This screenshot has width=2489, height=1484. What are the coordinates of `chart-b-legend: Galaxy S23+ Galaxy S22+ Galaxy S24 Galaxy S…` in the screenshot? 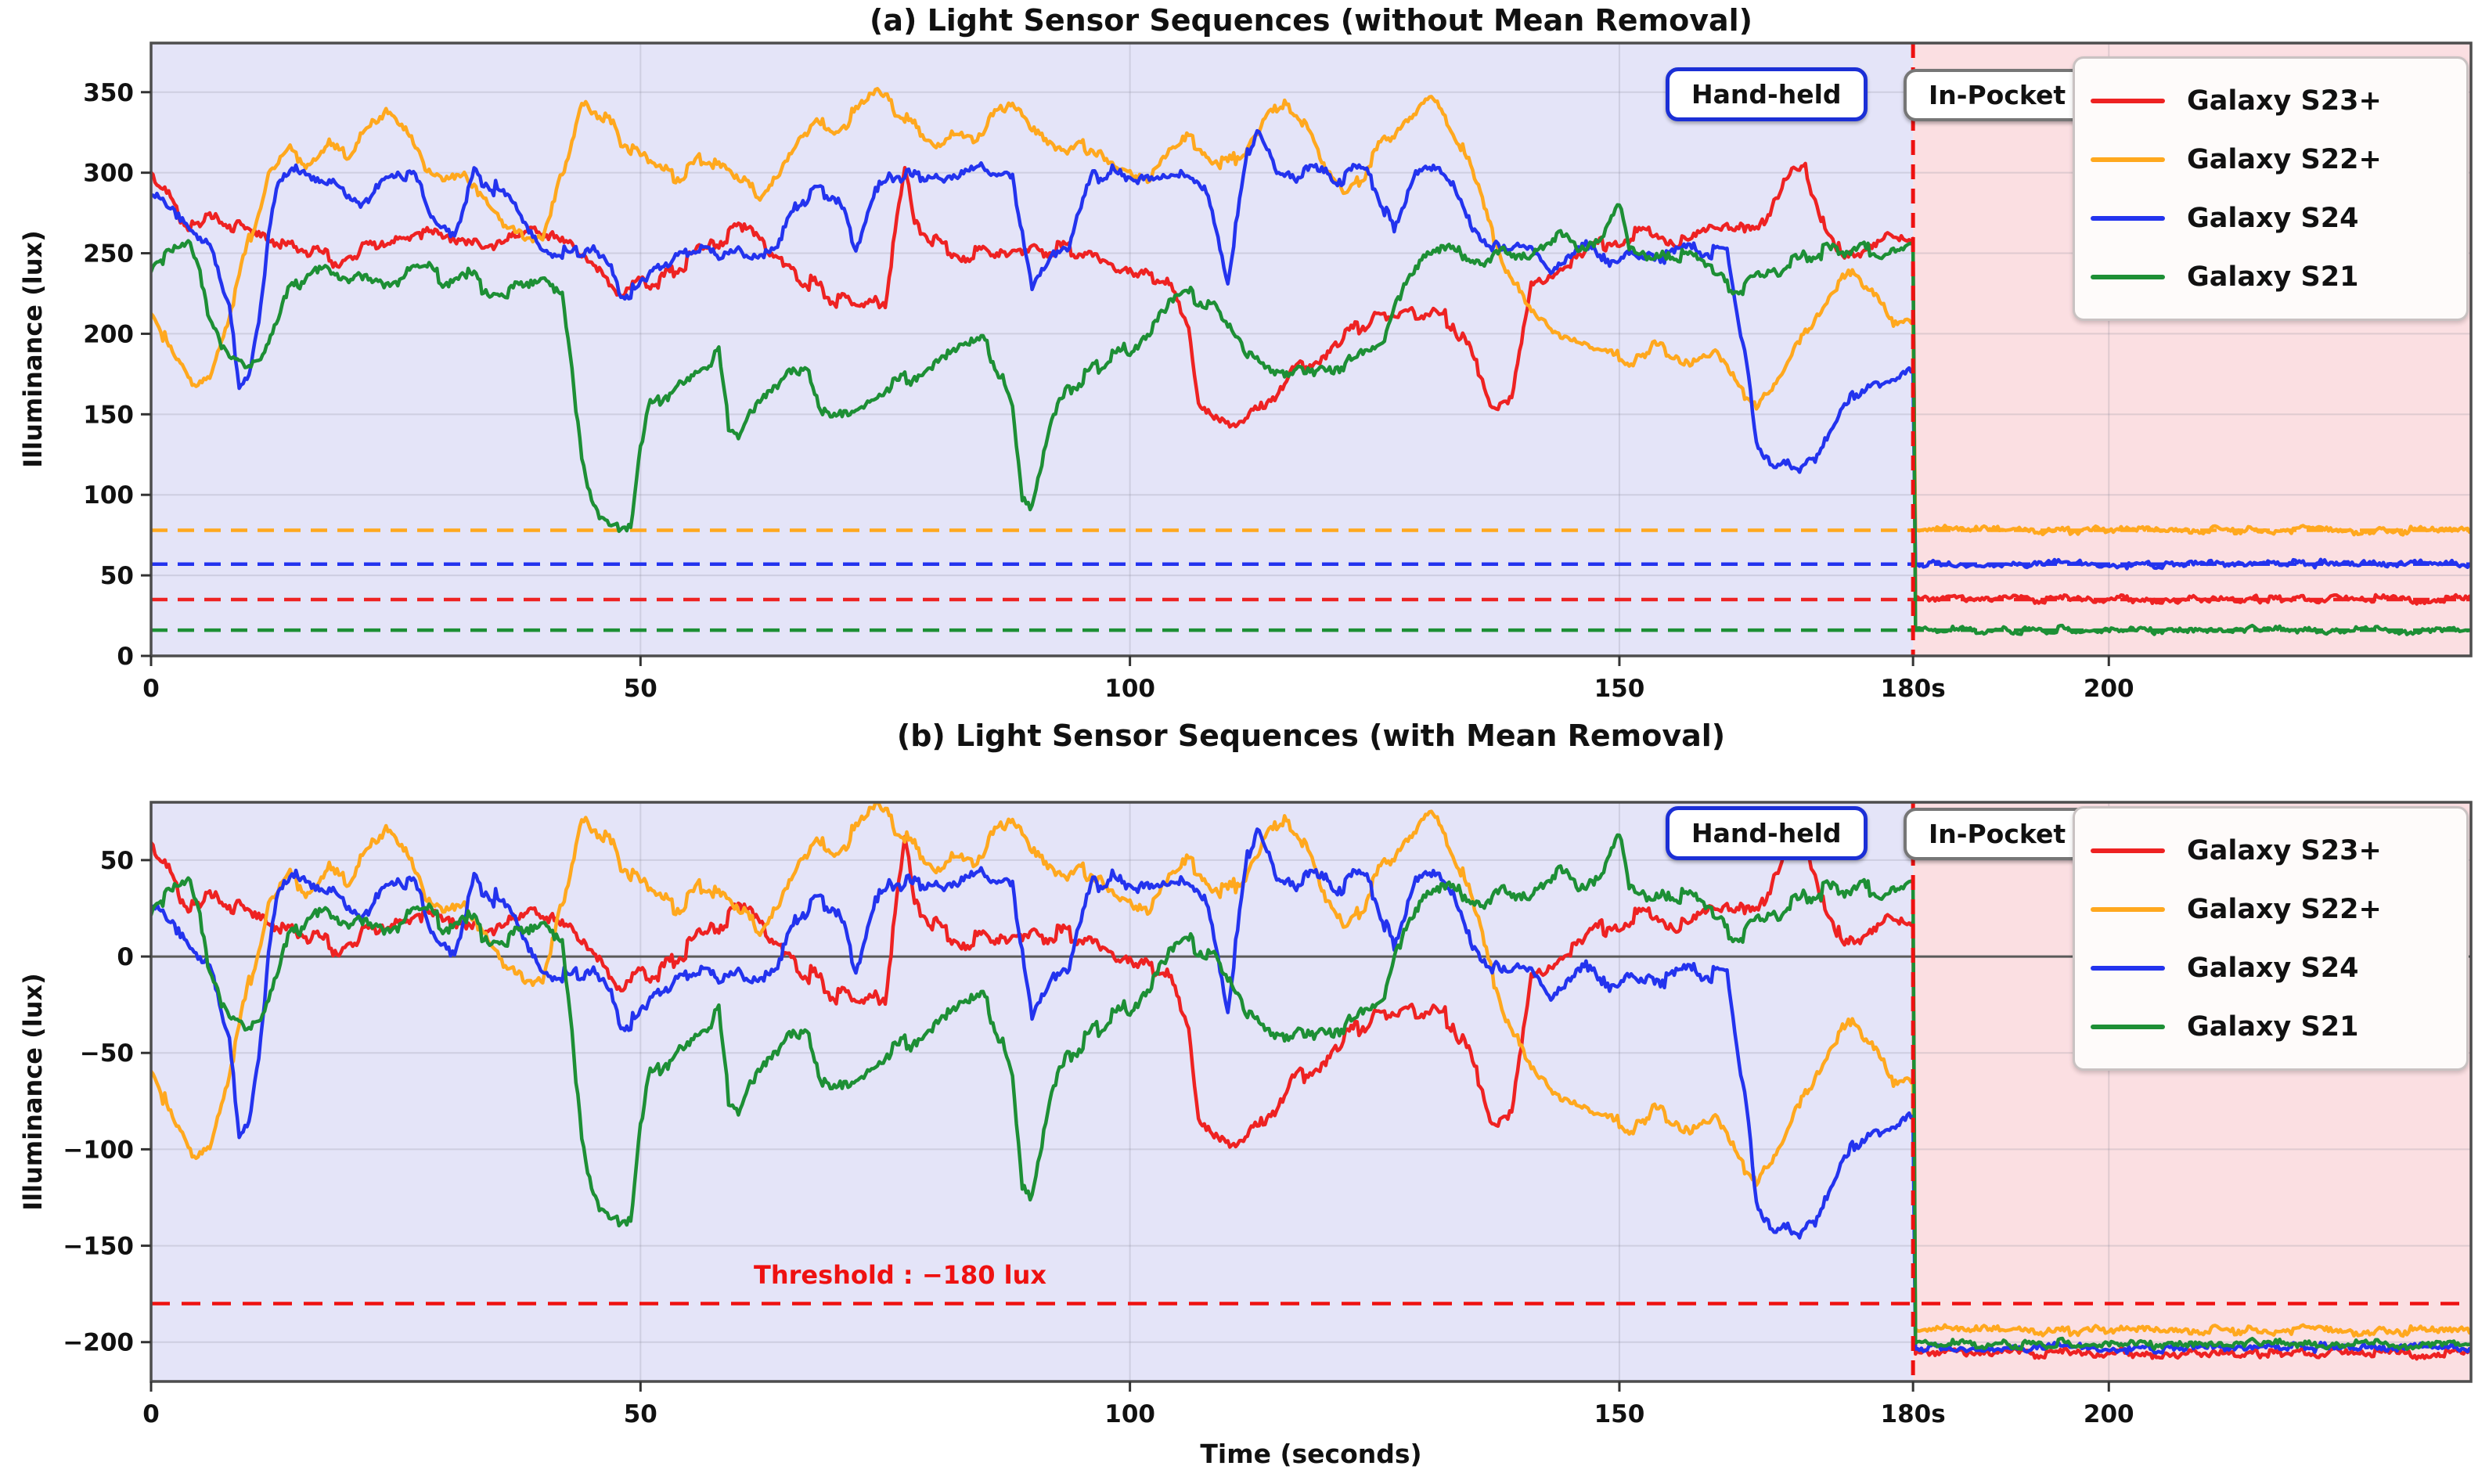 It's located at (2271, 938).